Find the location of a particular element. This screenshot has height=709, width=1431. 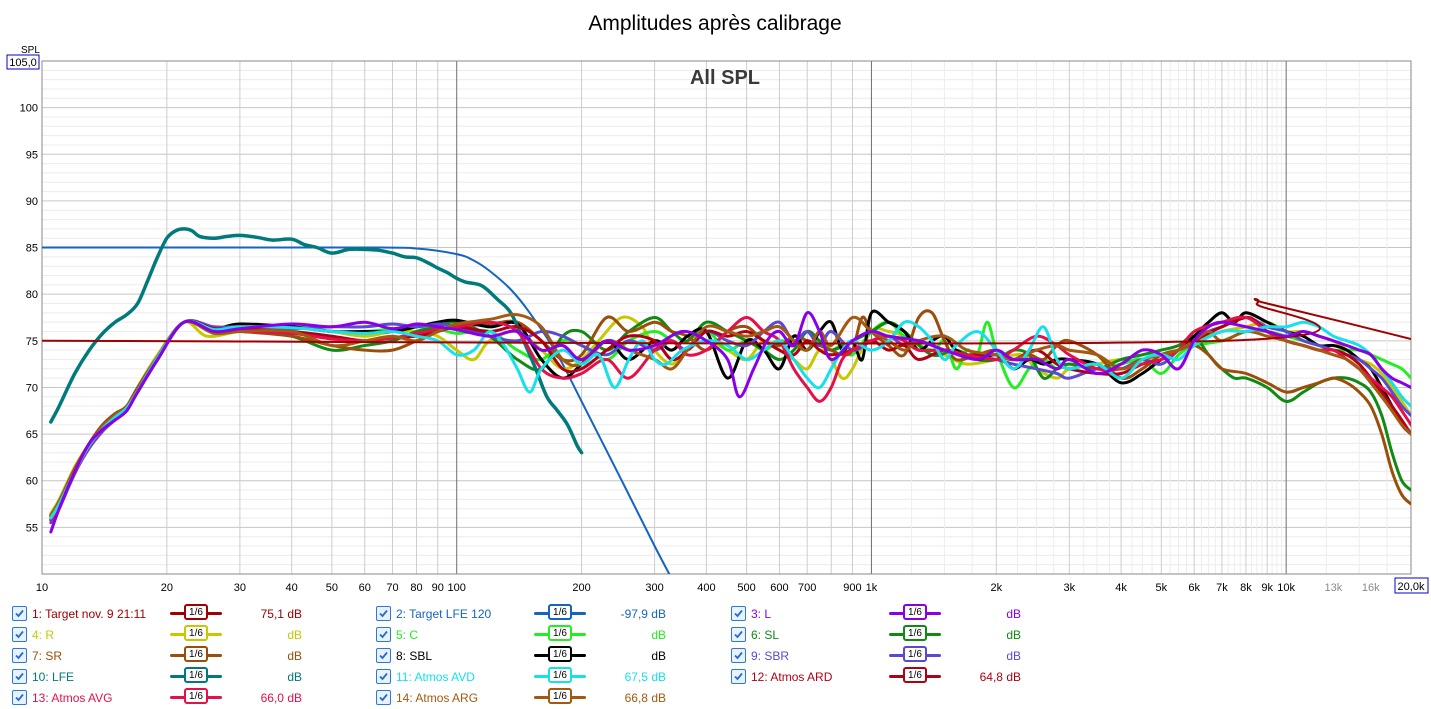

x-end-value: 20,0k is located at coordinates (1411, 587).